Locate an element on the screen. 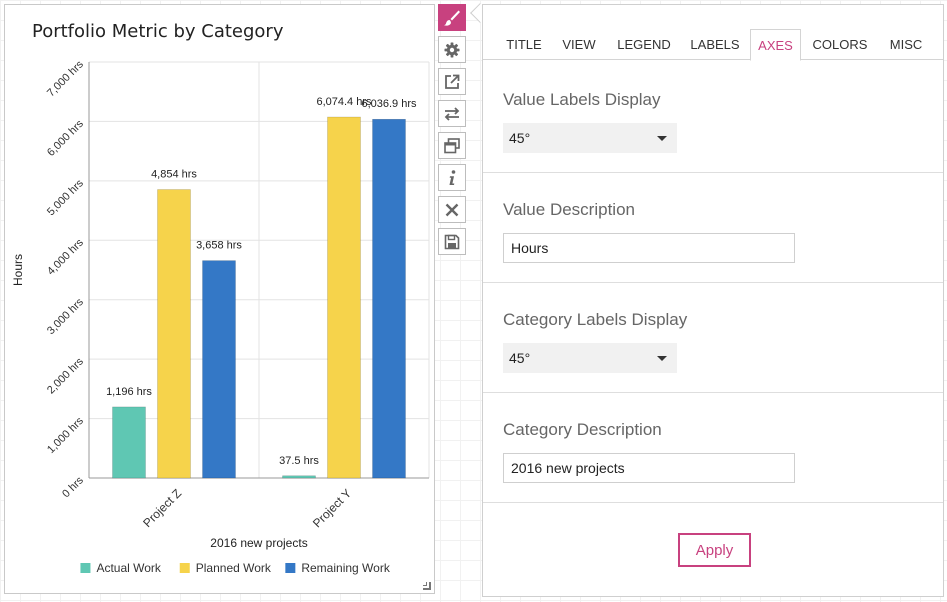  paintbrush-icon is located at coordinates (452, 17).